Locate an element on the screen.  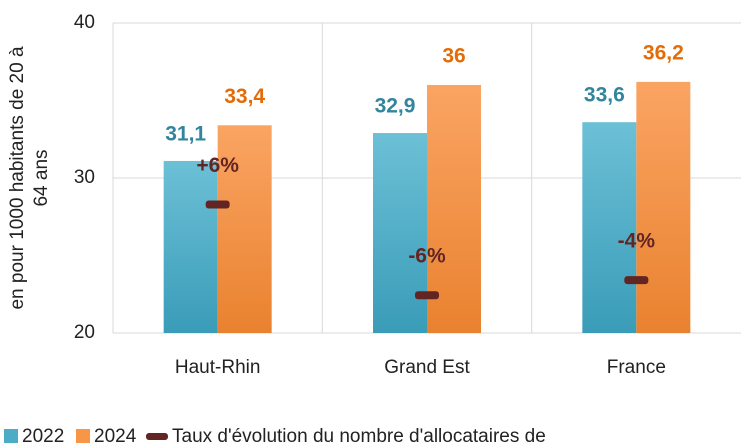
data-label: -6% is located at coordinates (427, 256).